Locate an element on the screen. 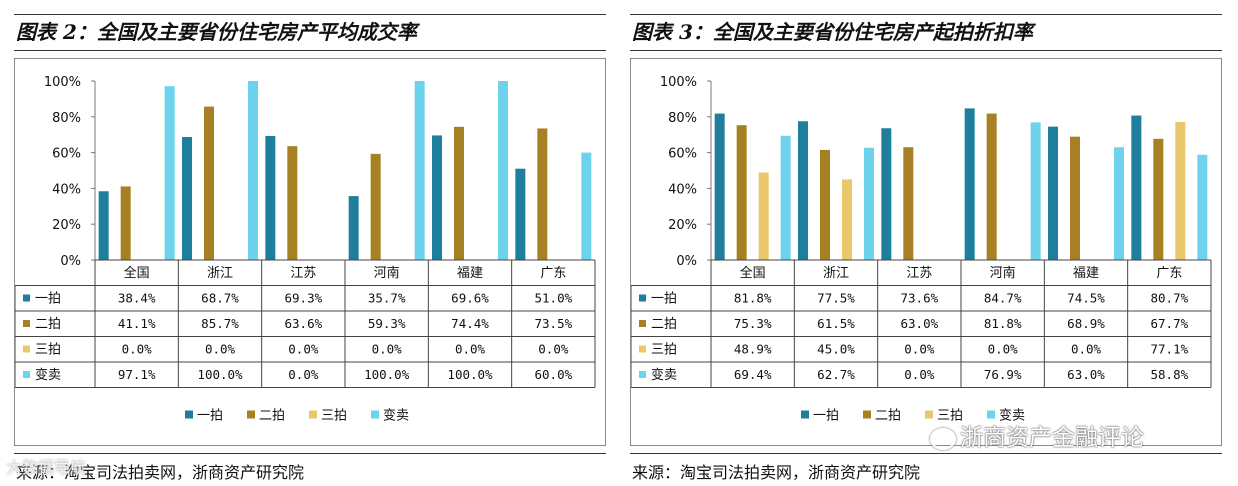 Image resolution: width=1238 pixels, height=486 pixels. top-rule is located at coordinates (926, 14).